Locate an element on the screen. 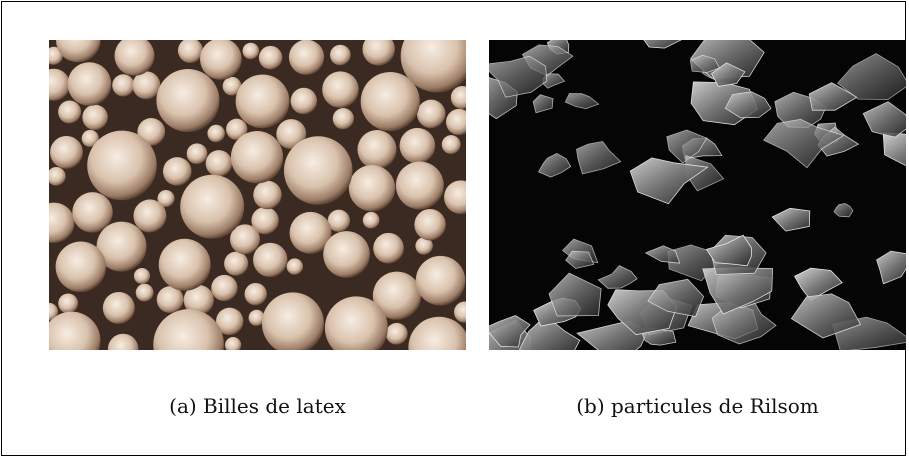 The image size is (909, 458). caption-a-text: Billes de latex is located at coordinates (274, 406).